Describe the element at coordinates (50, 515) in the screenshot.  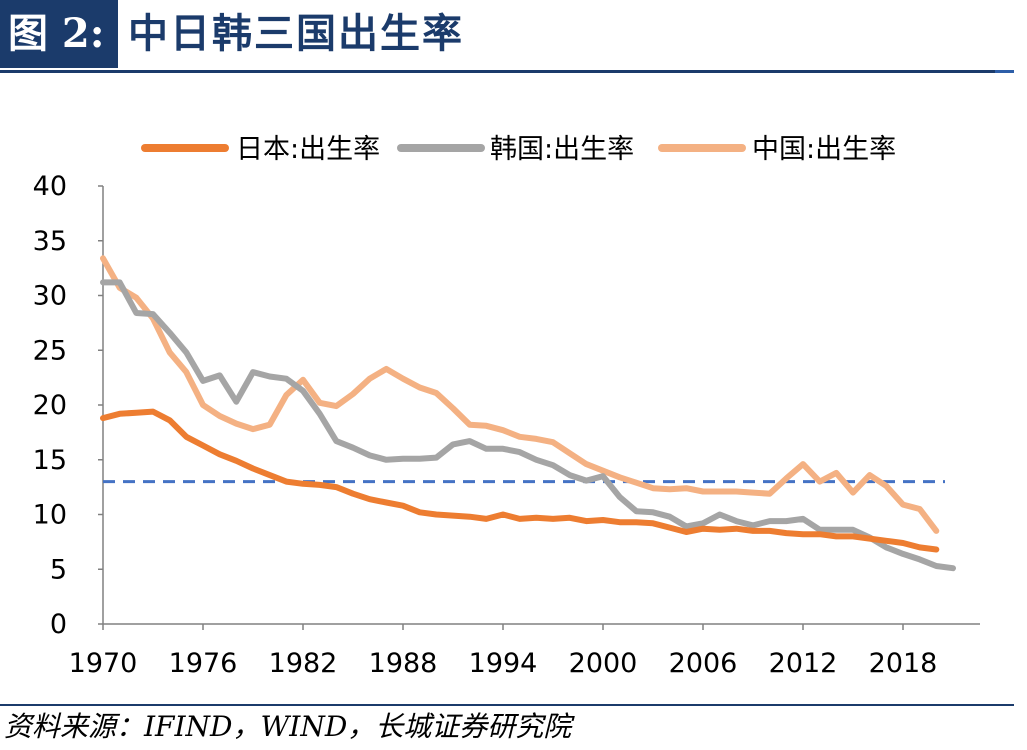
I see `y-tick-label: 10` at that location.